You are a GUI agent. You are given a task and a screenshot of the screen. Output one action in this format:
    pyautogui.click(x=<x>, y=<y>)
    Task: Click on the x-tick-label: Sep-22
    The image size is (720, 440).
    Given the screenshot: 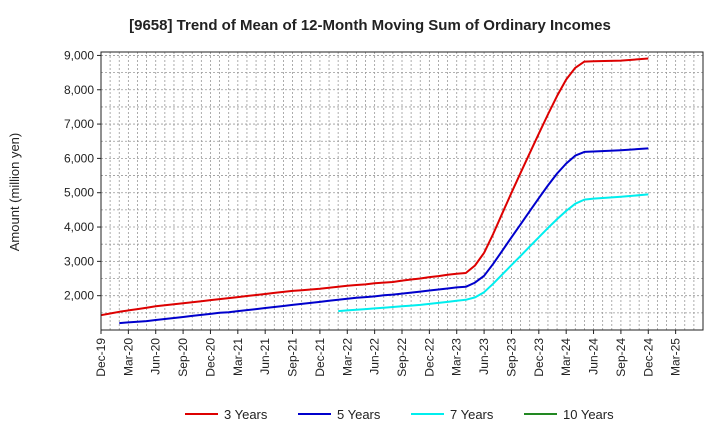 What is the action you would take?
    pyautogui.click(x=402, y=357)
    